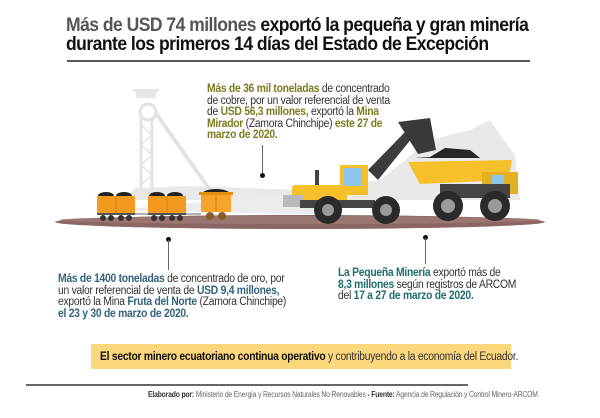  Describe the element at coordinates (168, 239) in the screenshot. I see `fruta-pin-dot` at that location.